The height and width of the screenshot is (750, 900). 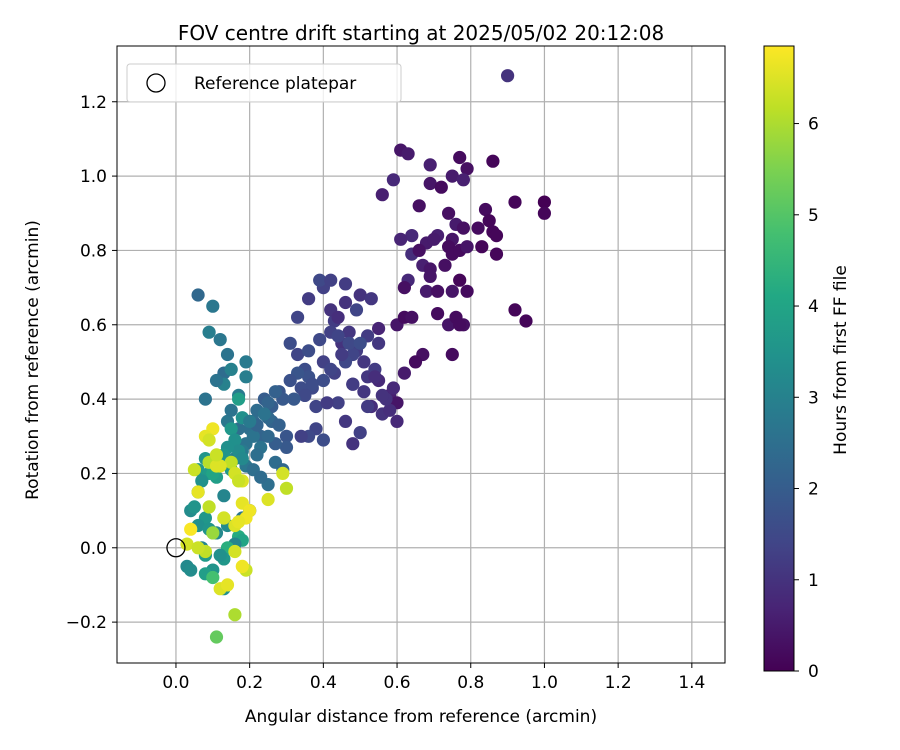 I want to click on x-axis: 0.0 0.2 0.4 0.6 0.8 1.0 1.2 1.4, so click(x=433, y=678).